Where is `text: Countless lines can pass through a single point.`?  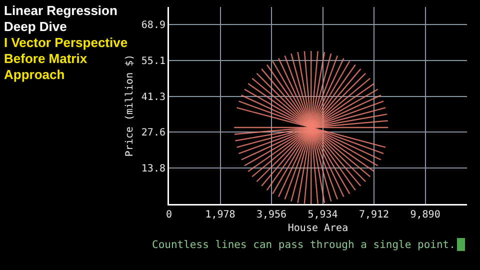
text: Countless lines can pass through a single point. is located at coordinates (304, 244).